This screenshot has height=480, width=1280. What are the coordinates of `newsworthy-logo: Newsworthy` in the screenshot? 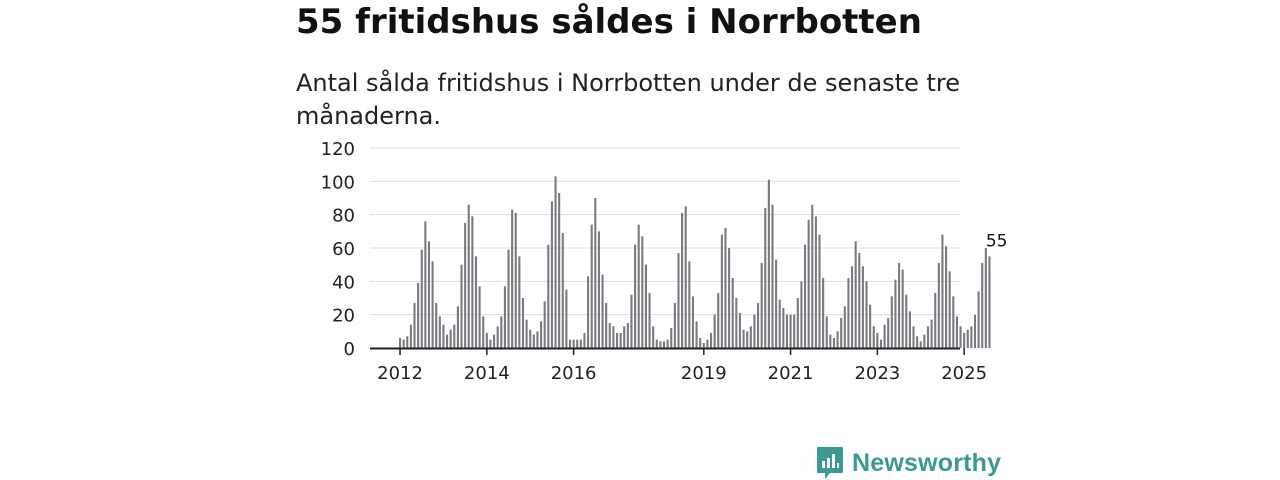 It's located at (908, 463).